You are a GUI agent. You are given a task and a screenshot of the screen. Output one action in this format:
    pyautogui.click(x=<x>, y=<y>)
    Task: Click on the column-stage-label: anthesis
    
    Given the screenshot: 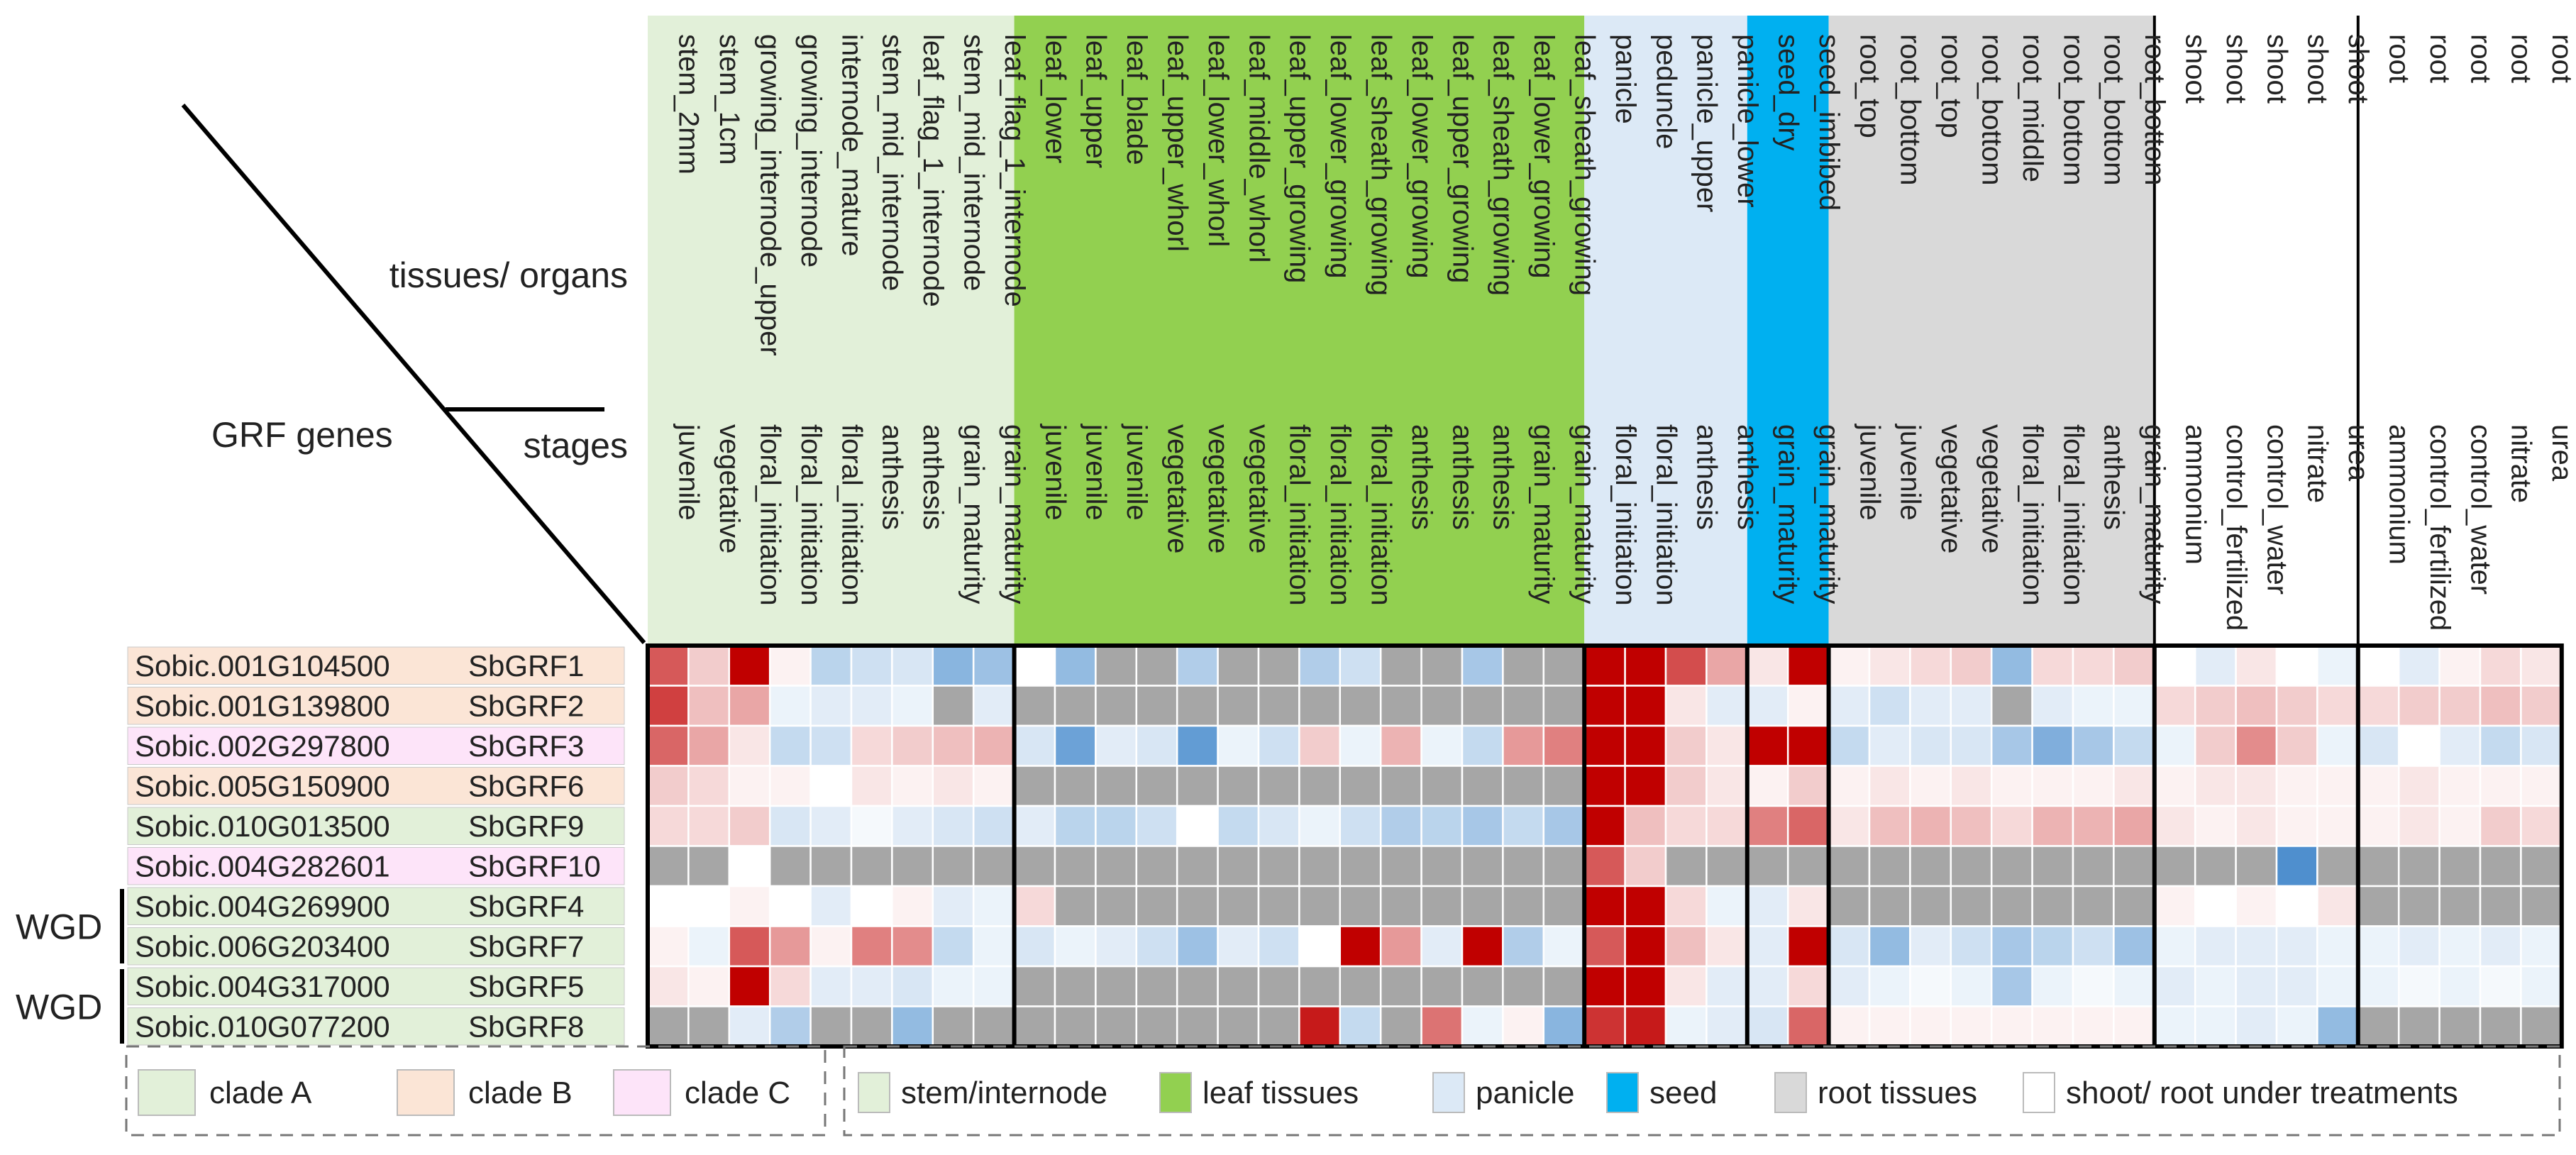 What is the action you would take?
    pyautogui.click(x=1747, y=477)
    